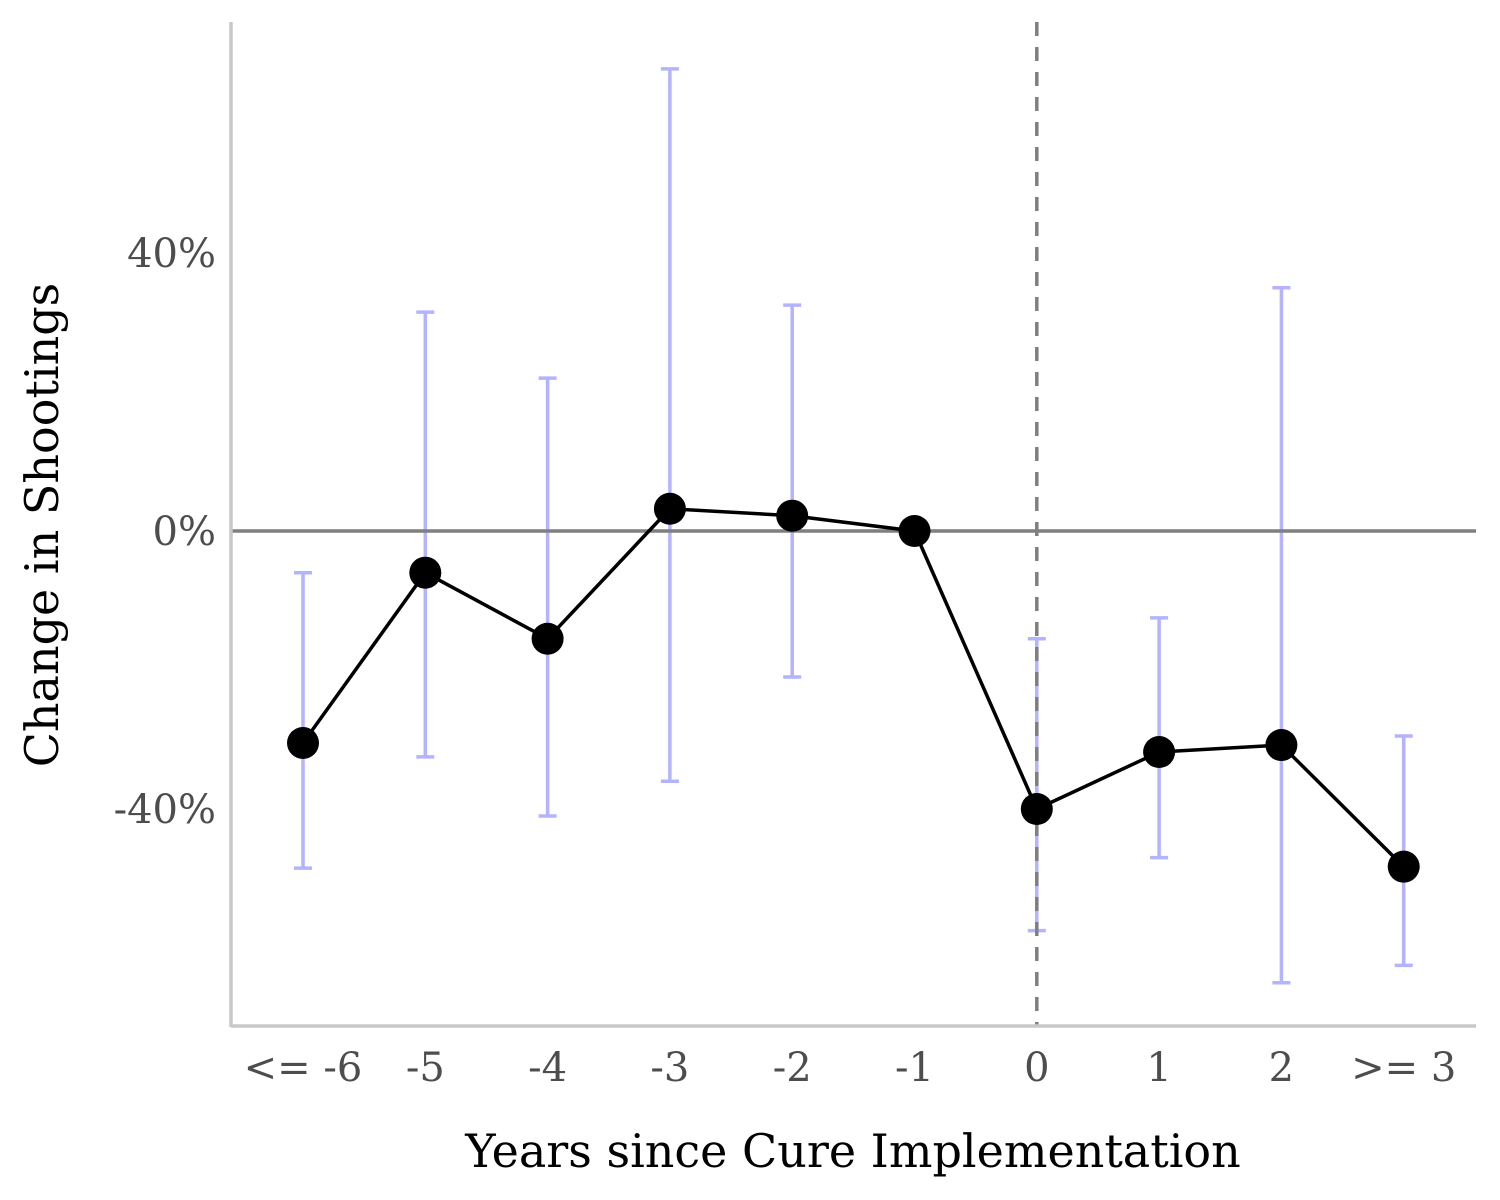 The width and height of the screenshot is (1500, 1200). What do you see at coordinates (303, 1068) in the screenshot?
I see `x-tick-label: <= -6` at bounding box center [303, 1068].